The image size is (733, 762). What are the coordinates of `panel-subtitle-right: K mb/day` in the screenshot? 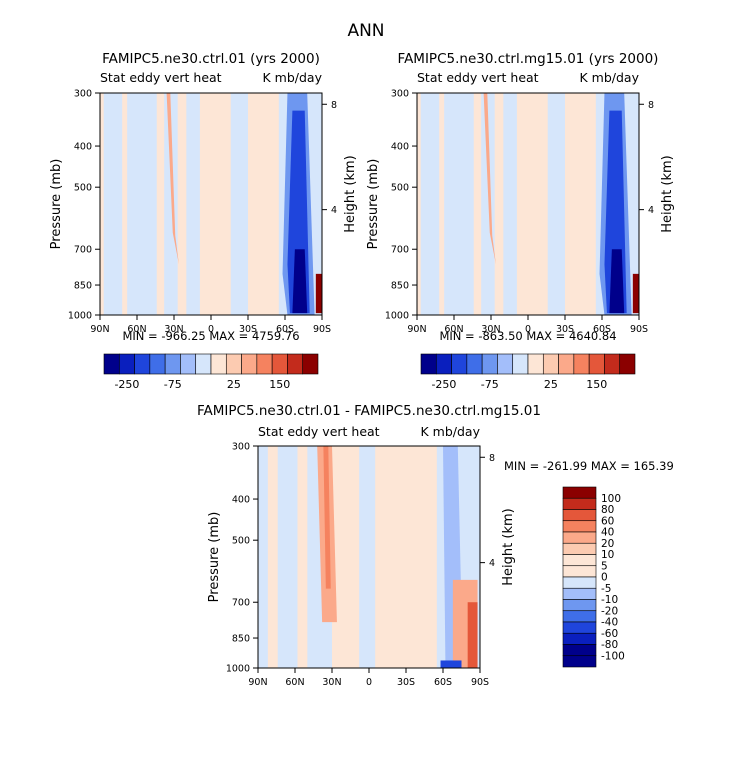 It's located at (451, 431).